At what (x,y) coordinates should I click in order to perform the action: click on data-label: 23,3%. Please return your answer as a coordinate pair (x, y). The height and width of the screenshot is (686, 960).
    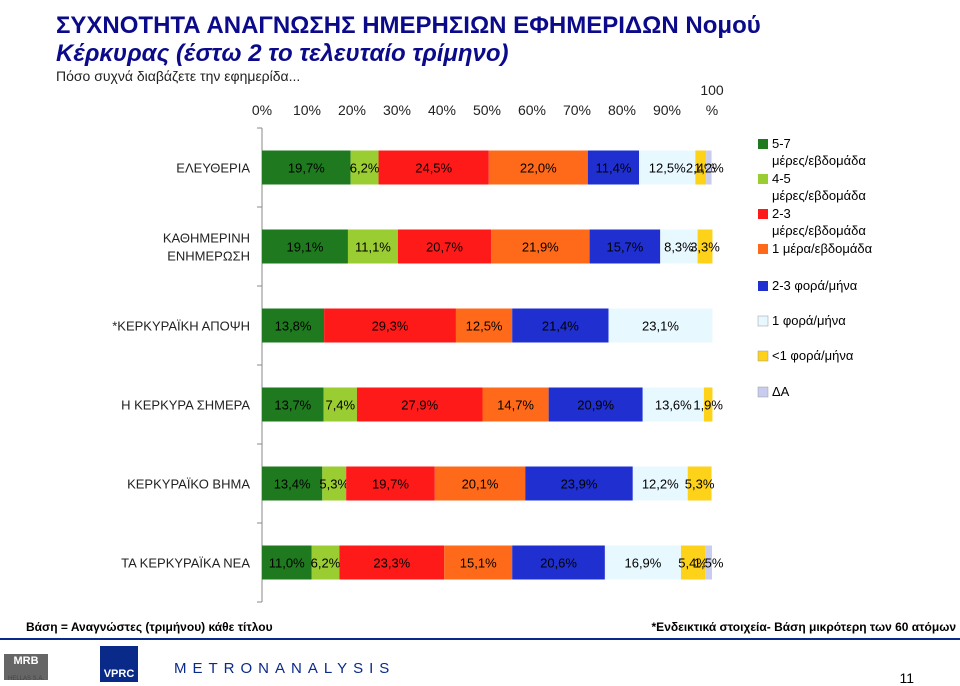
    Looking at the image, I should click on (391, 563).